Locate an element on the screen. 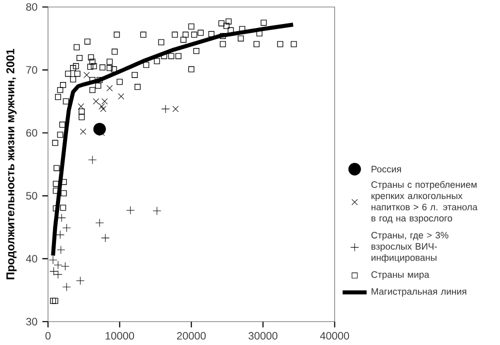  legend-label: Россия is located at coordinates (386, 169).